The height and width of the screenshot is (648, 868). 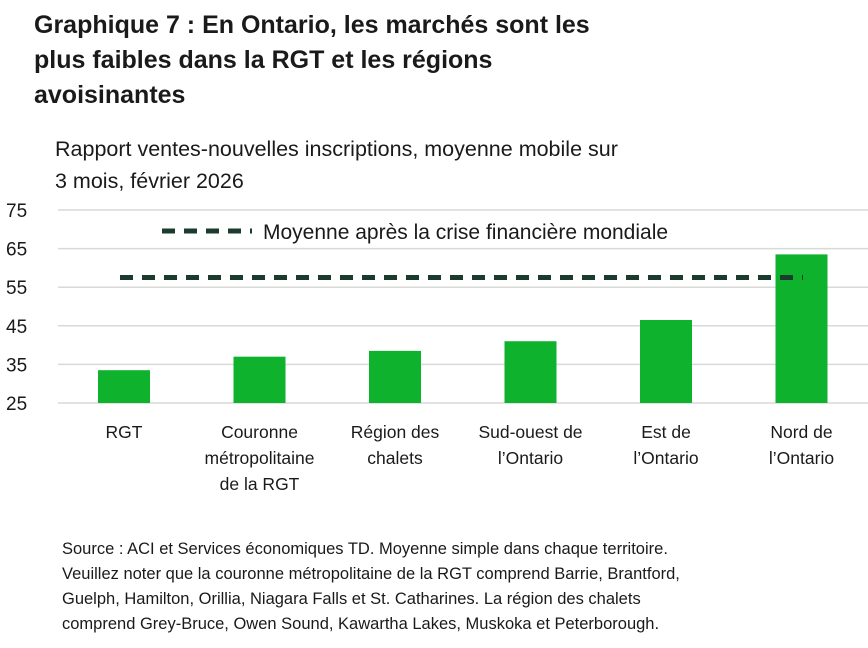 What do you see at coordinates (395, 458) in the screenshot?
I see `x-tick-label: chalets` at bounding box center [395, 458].